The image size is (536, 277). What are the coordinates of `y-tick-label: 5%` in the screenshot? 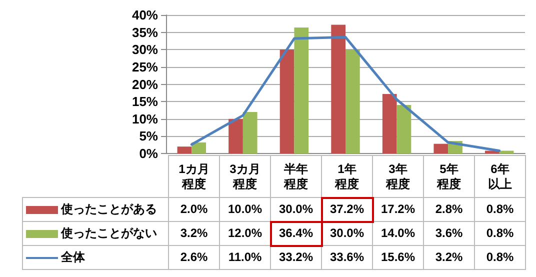 It's located at (148, 136).